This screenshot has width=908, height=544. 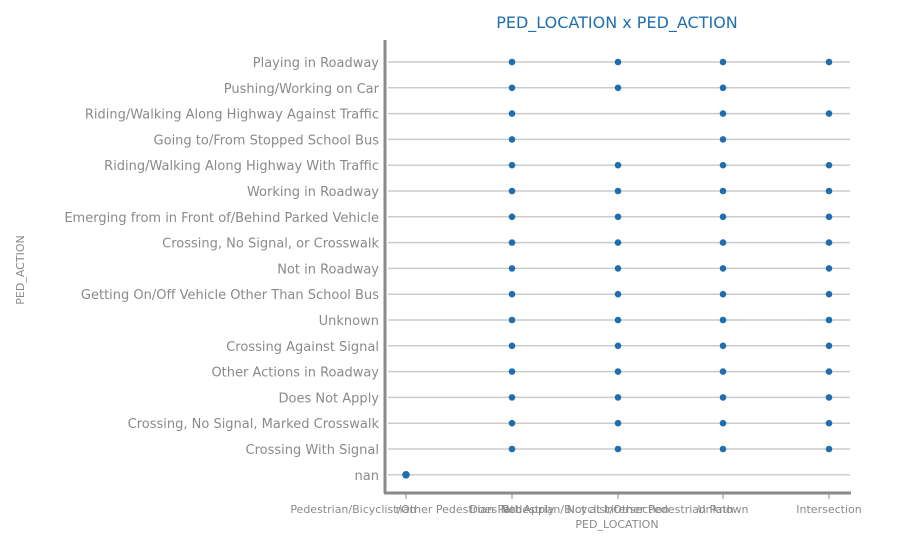 What do you see at coordinates (722, 509) in the screenshot?
I see `x-tick-label: Unknown` at bounding box center [722, 509].